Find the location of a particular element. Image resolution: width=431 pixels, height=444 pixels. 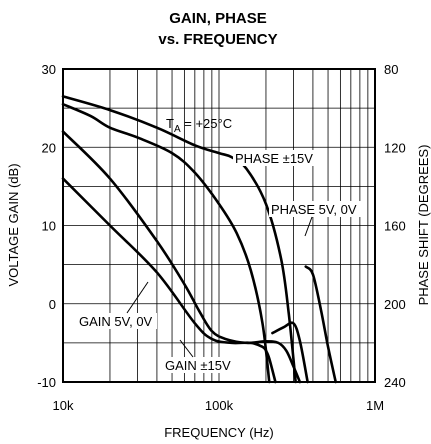

chart-title-line-1: GAIN, PHASE is located at coordinates (218, 18).